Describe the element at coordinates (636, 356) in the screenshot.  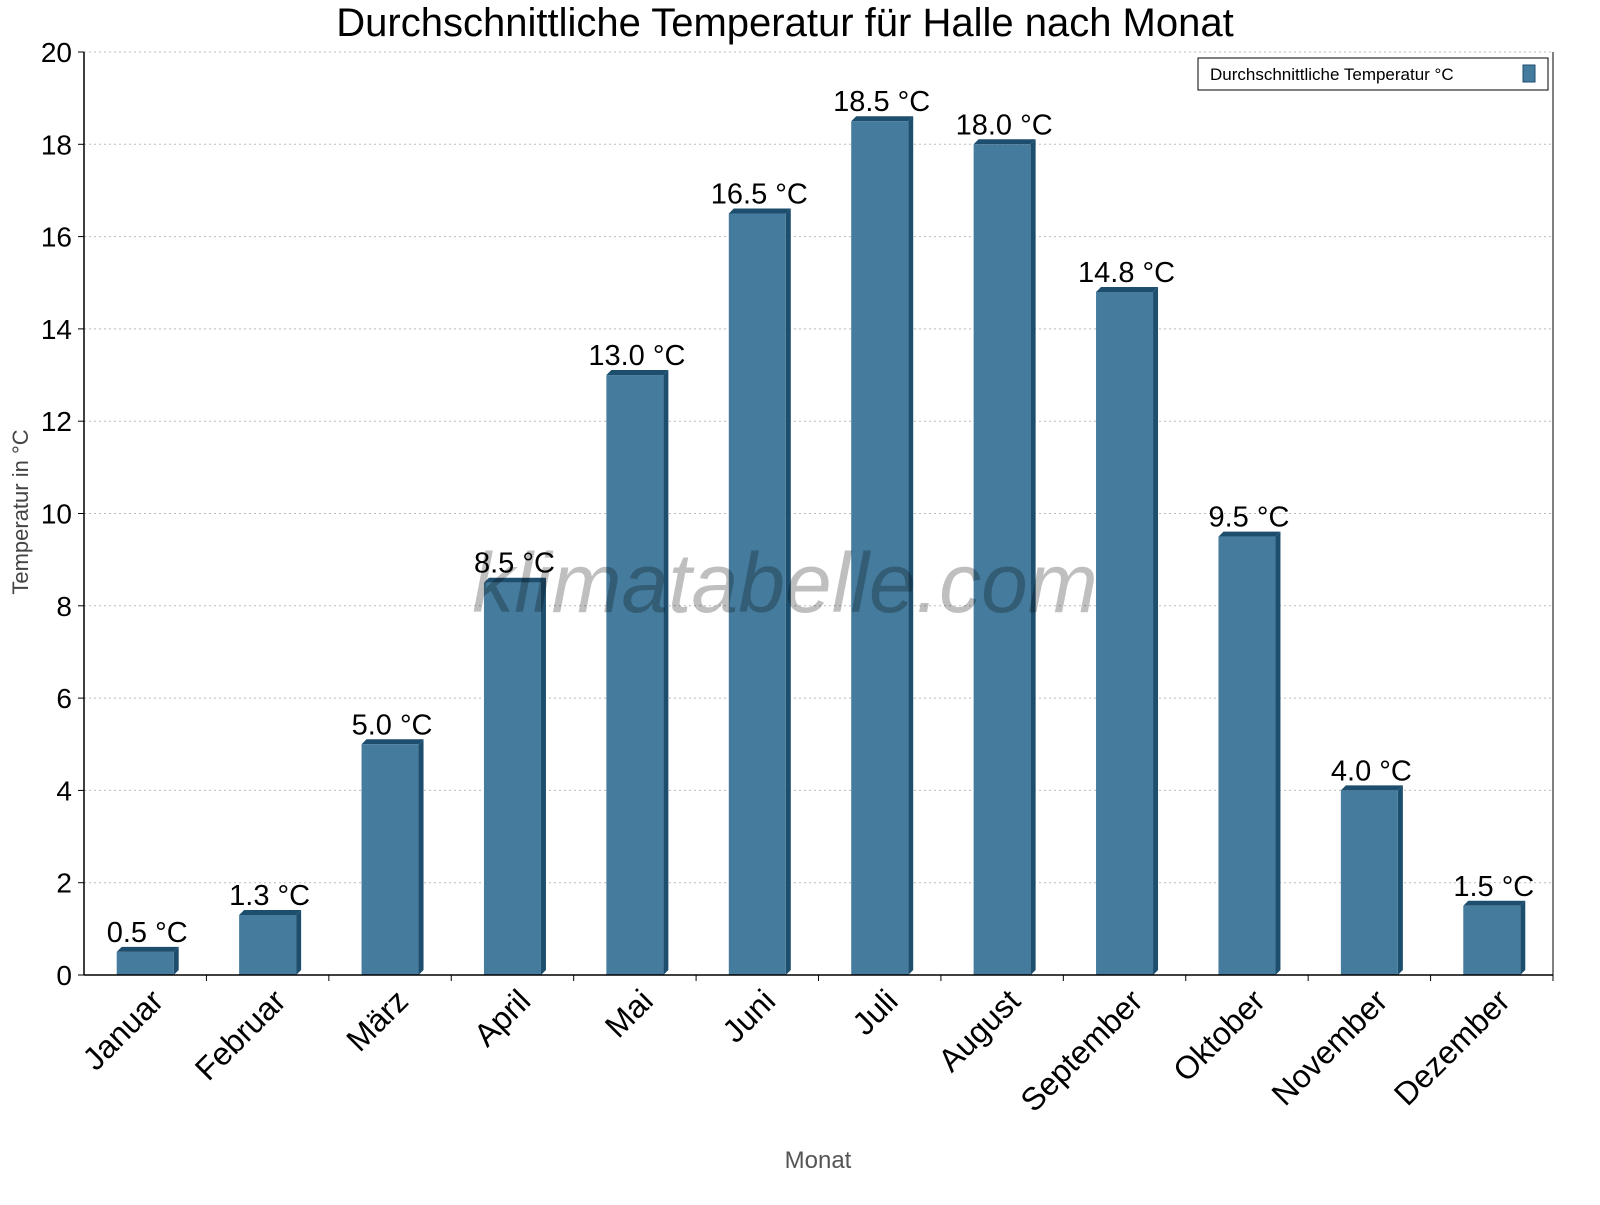
I see `data-label: 13.0 °C` at that location.